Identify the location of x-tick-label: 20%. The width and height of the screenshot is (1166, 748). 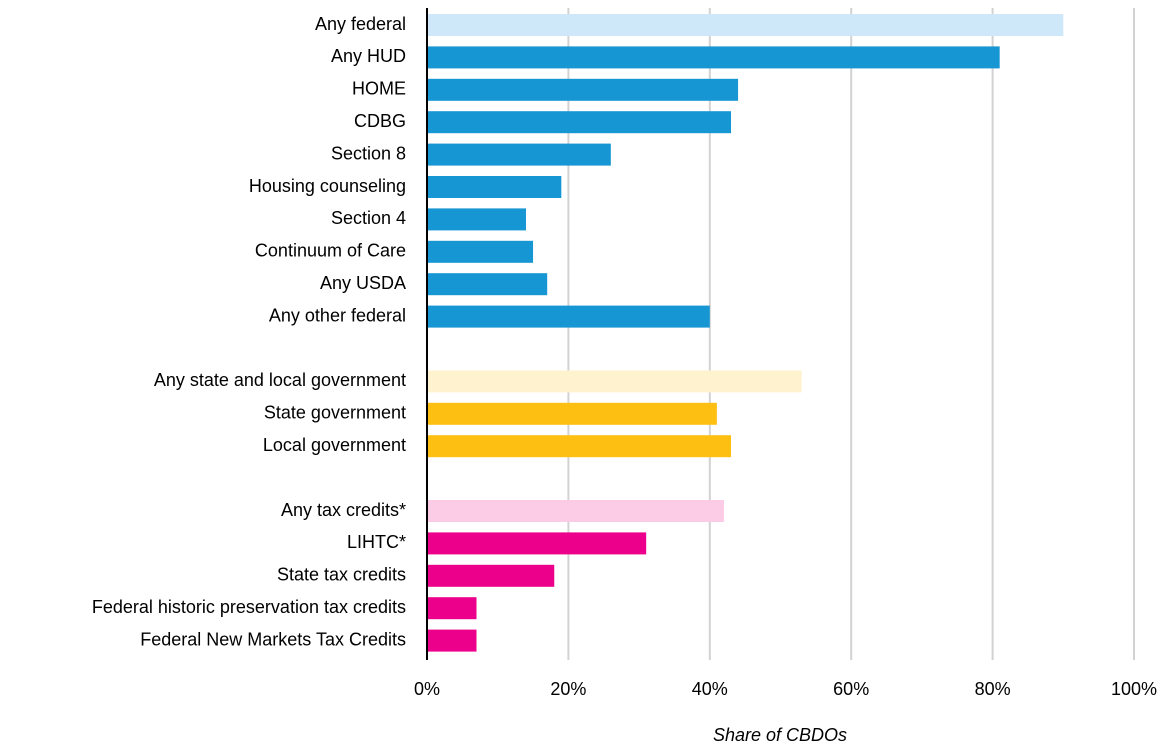
(568, 689).